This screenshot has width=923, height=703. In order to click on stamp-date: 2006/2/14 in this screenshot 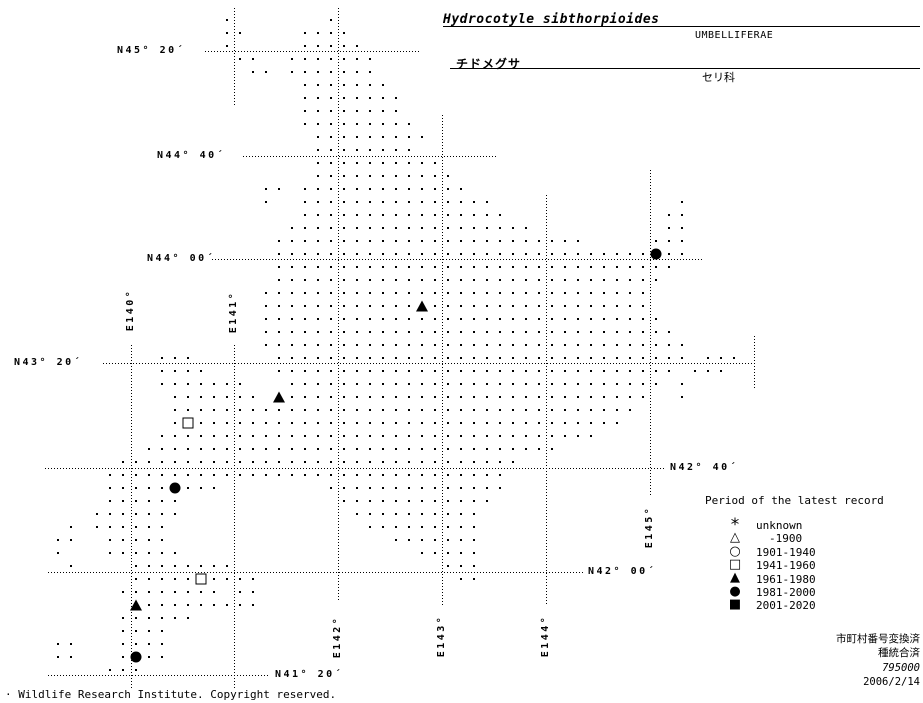, I will do `click(891, 682)`.